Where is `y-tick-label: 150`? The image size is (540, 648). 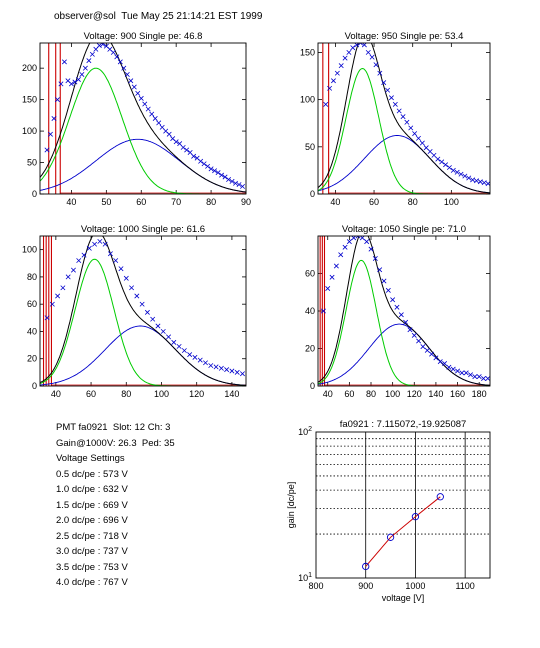
y-tick-label: 150 is located at coordinates (29, 100).